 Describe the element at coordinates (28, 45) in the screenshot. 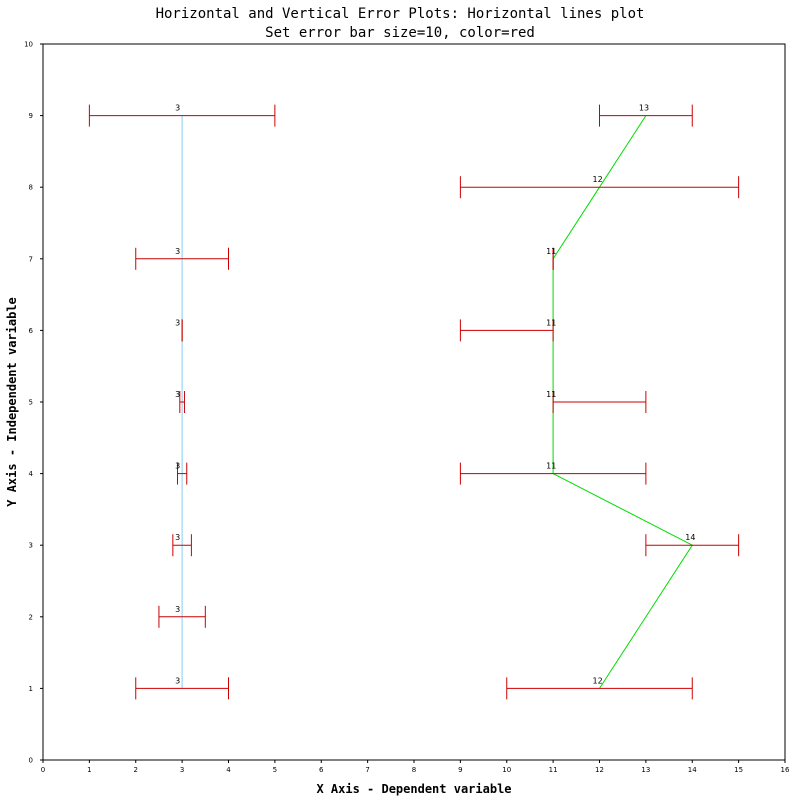

I see `y-tick-label: 10` at that location.